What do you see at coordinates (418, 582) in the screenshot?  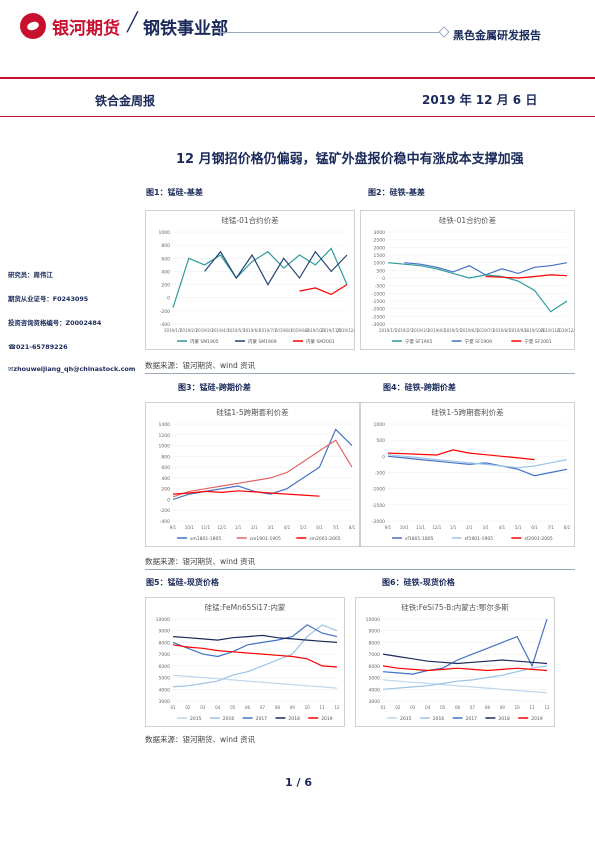 I see `figure-6-label: 图6：硅铁-现货价格` at bounding box center [418, 582].